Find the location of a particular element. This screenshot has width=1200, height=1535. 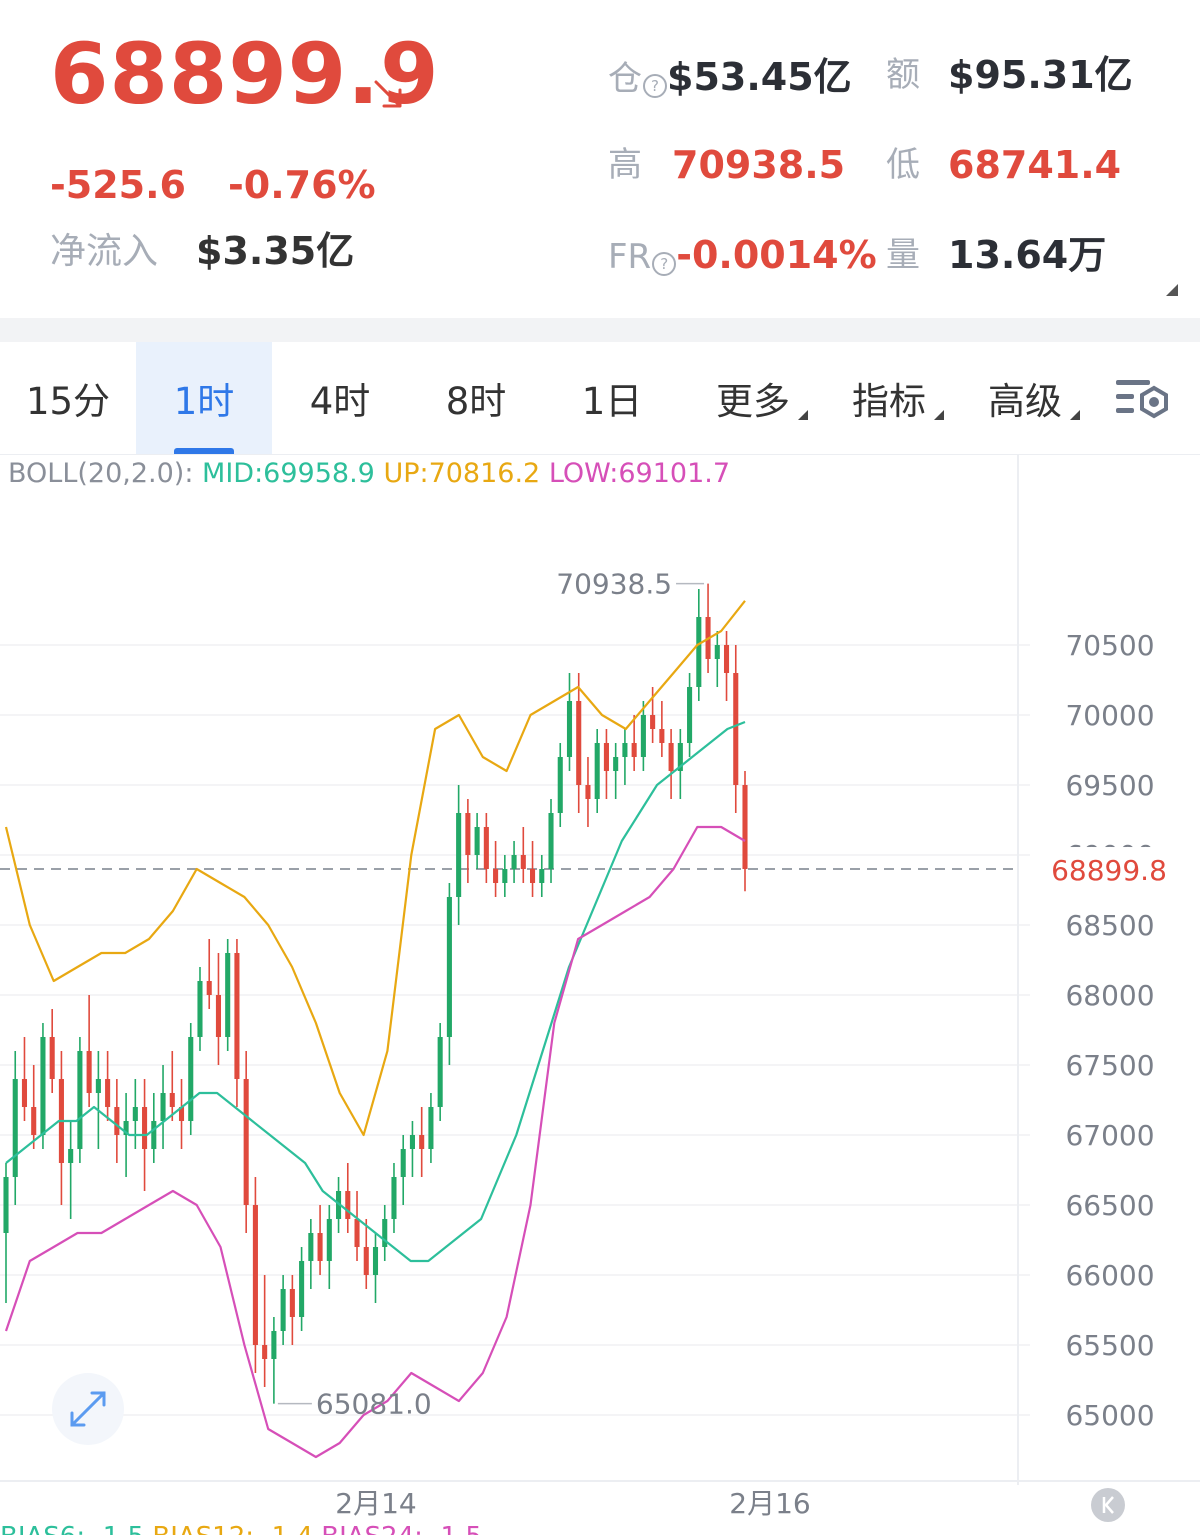

tab-label: 指标 is located at coordinates (889, 401).